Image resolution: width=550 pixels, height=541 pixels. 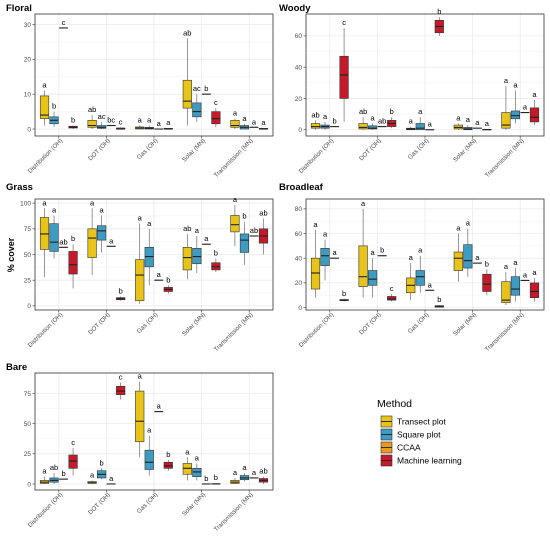 I want to click on legend-label: Transect plot, so click(x=421, y=422).